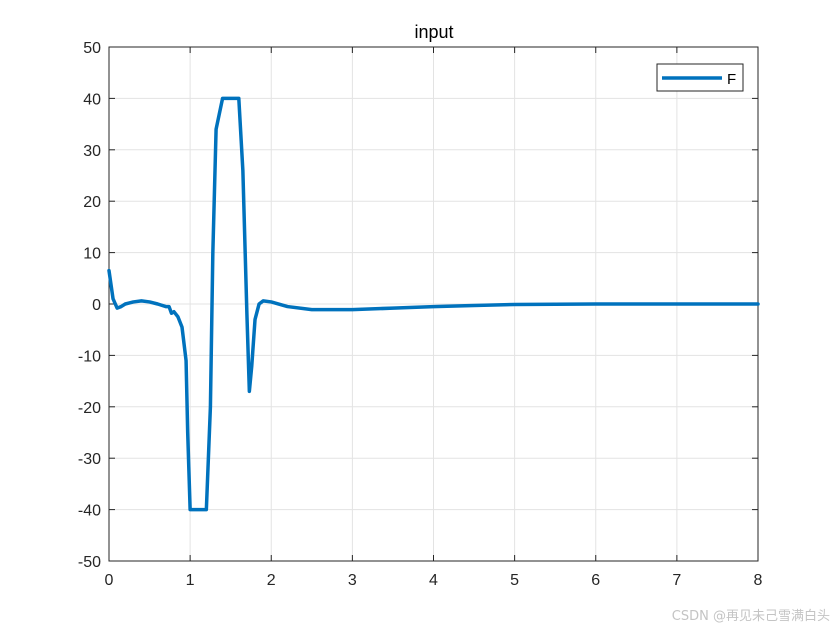  Describe the element at coordinates (352, 580) in the screenshot. I see `x-tick-label: 3` at that location.